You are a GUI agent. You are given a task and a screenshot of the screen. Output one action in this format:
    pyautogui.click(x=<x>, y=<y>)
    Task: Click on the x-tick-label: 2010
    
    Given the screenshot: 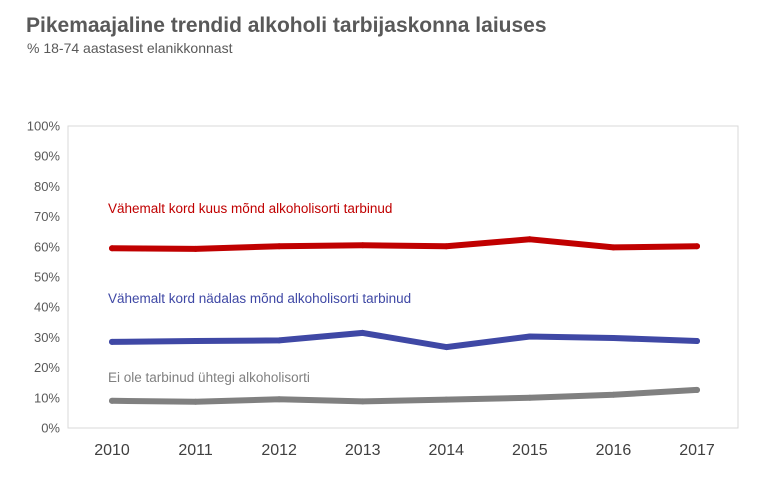 What is the action you would take?
    pyautogui.click(x=112, y=450)
    